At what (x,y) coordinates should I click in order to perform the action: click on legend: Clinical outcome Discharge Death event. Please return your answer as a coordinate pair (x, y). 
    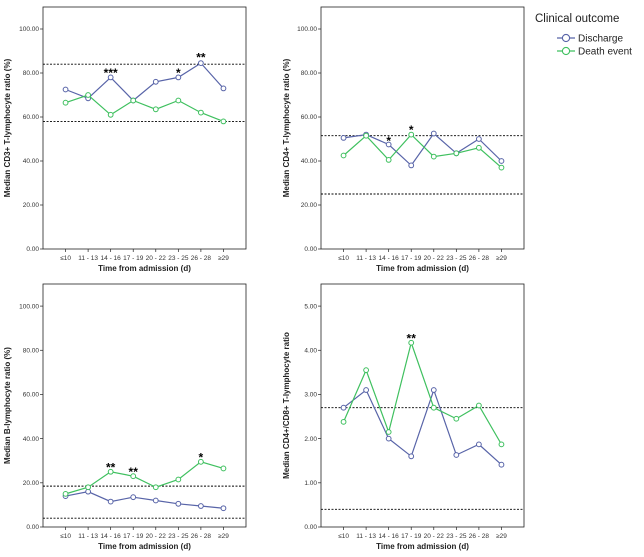
    Looking at the image, I should click on (583, 35).